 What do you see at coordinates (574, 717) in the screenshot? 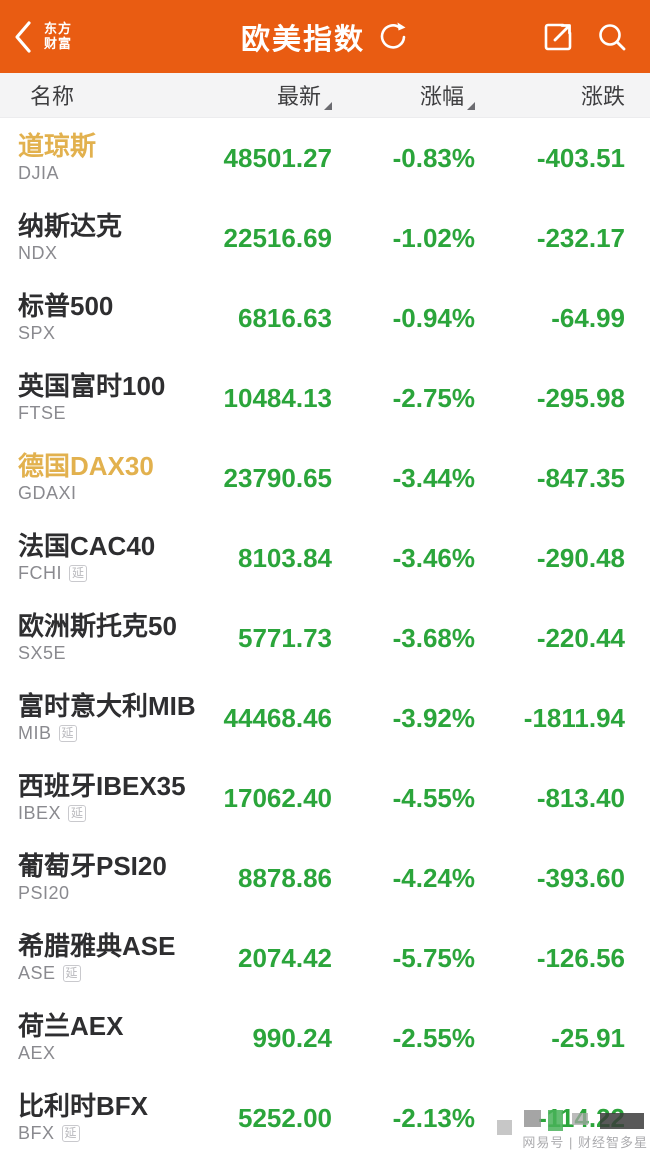
I see `index-change-amount: -1811.94` at bounding box center [574, 717].